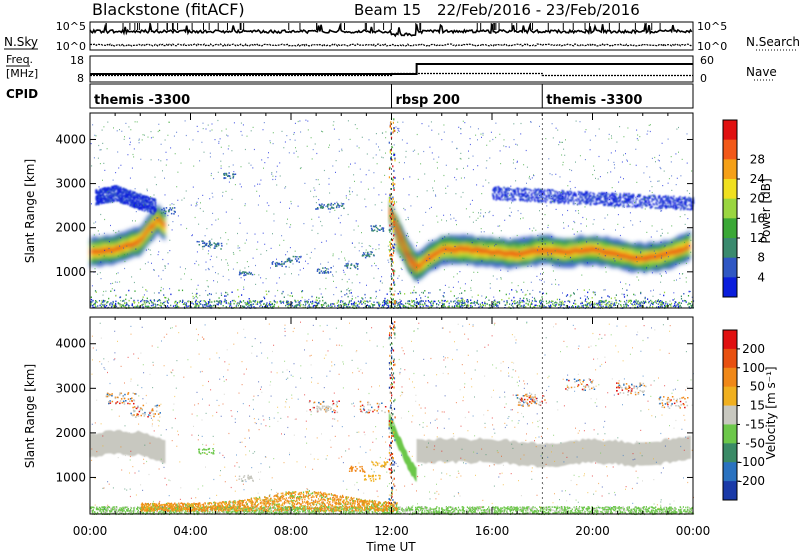  Describe the element at coordinates (761, 258) in the screenshot. I see `colorbar-tick-label: 8` at that location.